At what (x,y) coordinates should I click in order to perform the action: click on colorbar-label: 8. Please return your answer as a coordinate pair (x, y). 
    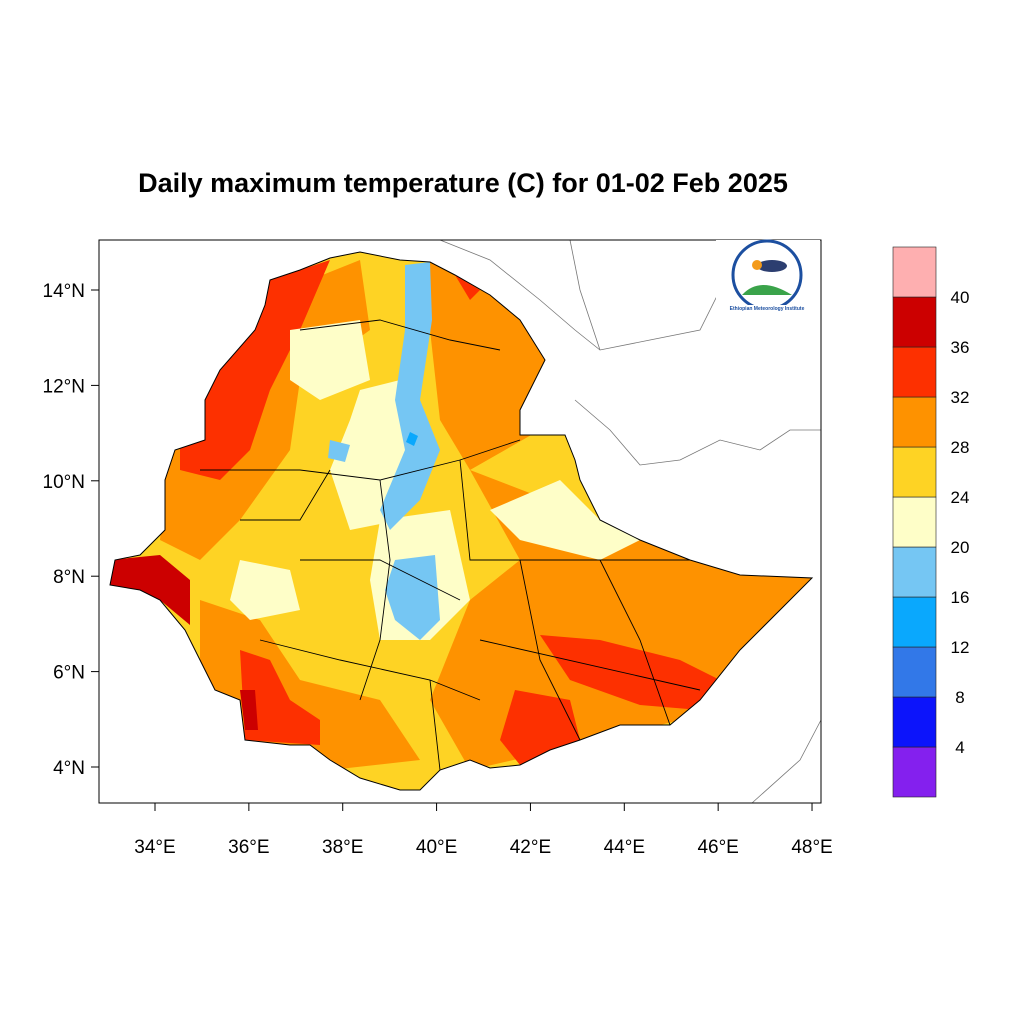
    Looking at the image, I should click on (959, 697).